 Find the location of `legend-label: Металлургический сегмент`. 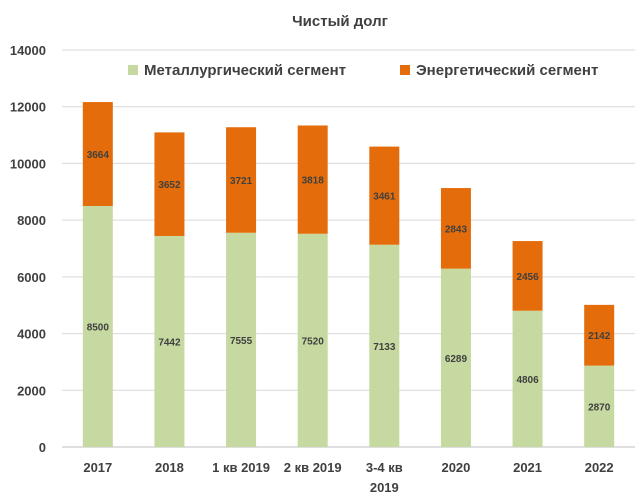

legend-label: Металлургический сегмент is located at coordinates (245, 70).